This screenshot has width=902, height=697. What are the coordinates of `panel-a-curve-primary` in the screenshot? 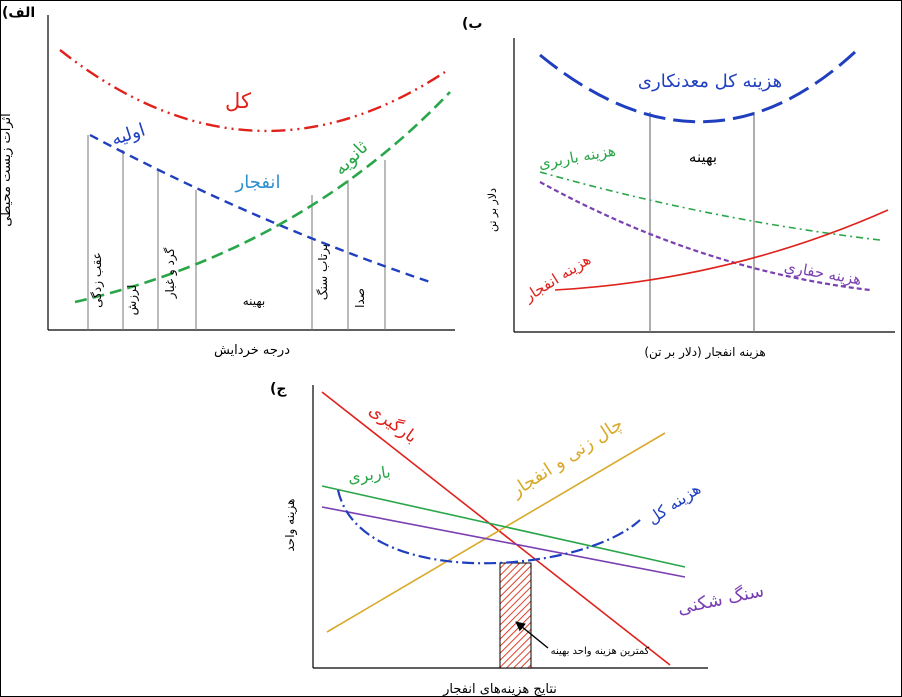 It's located at (260, 208).